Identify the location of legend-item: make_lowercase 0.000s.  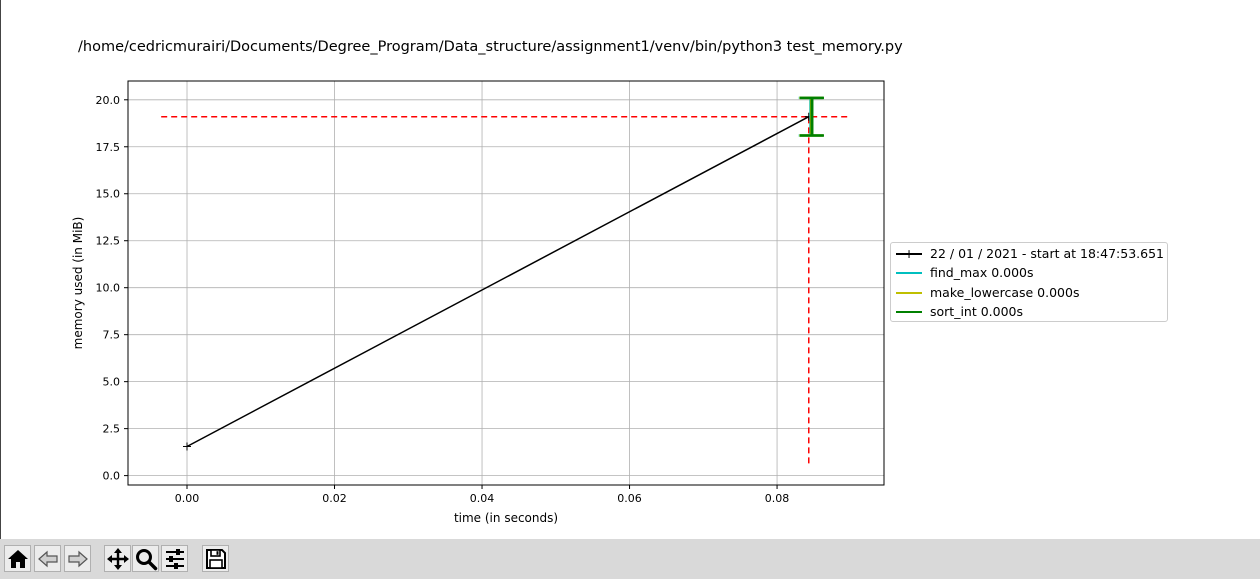
(1029, 292).